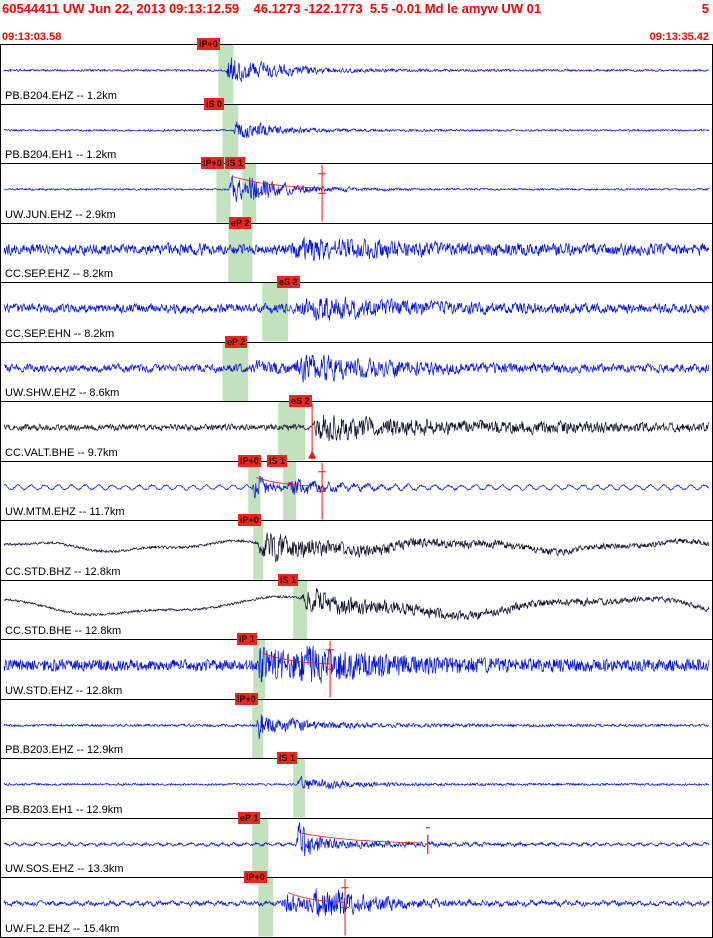  What do you see at coordinates (312, 454) in the screenshot?
I see `pick-triangle-marker` at bounding box center [312, 454].